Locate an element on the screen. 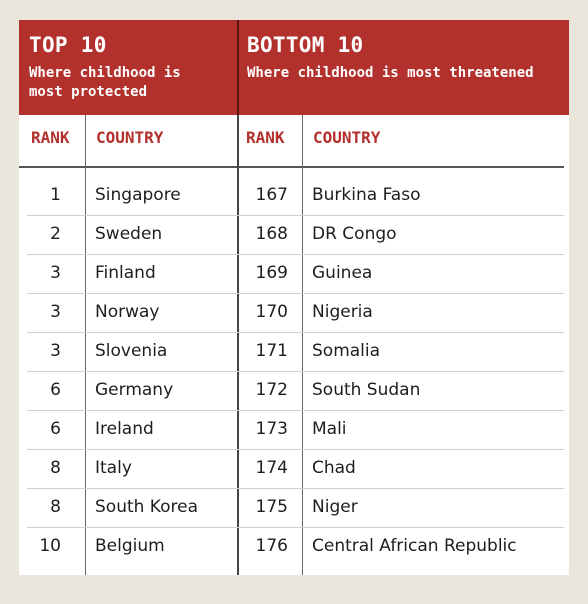 Image resolution: width=588 pixels, height=604 pixels. top-10-subtitle: Where childhood is most protected is located at coordinates (105, 82).